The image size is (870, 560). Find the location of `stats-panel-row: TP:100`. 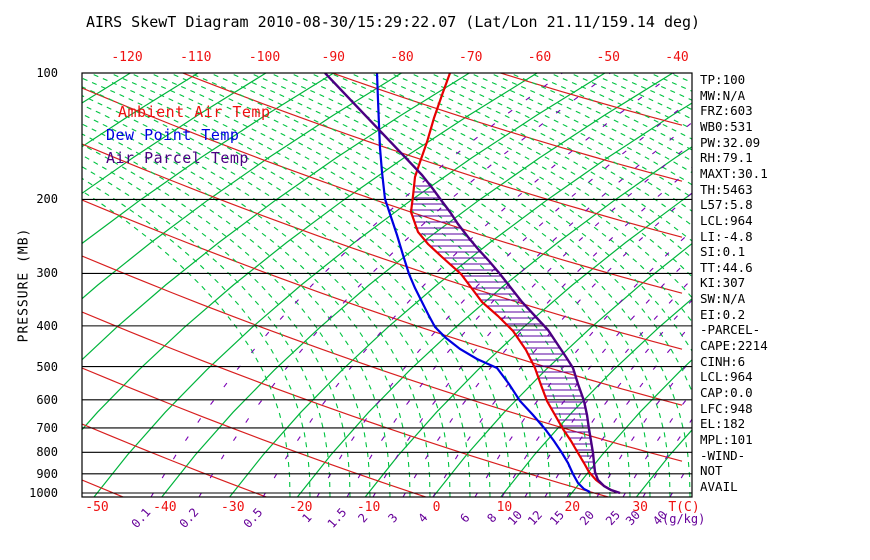

stats-panel-row: TP:100 is located at coordinates (723, 79).